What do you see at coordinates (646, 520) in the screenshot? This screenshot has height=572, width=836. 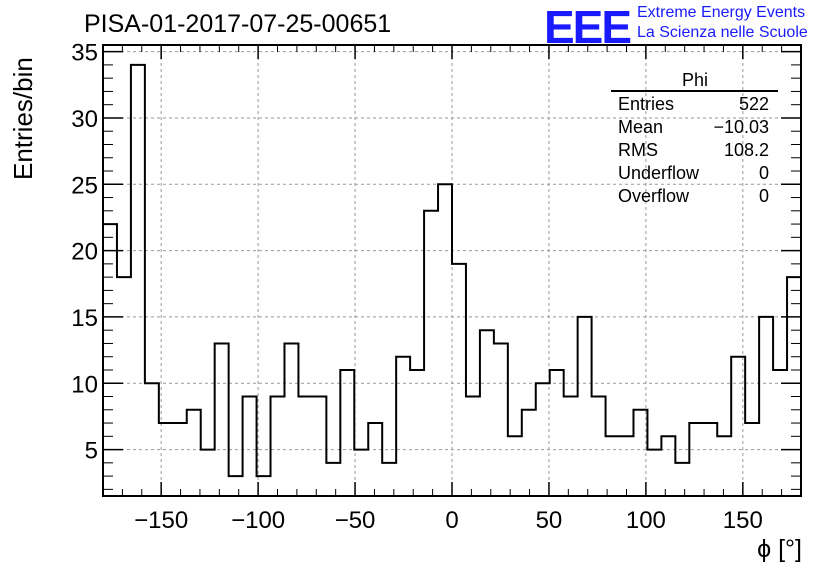 I see `x-tick-label: 100` at bounding box center [646, 520].